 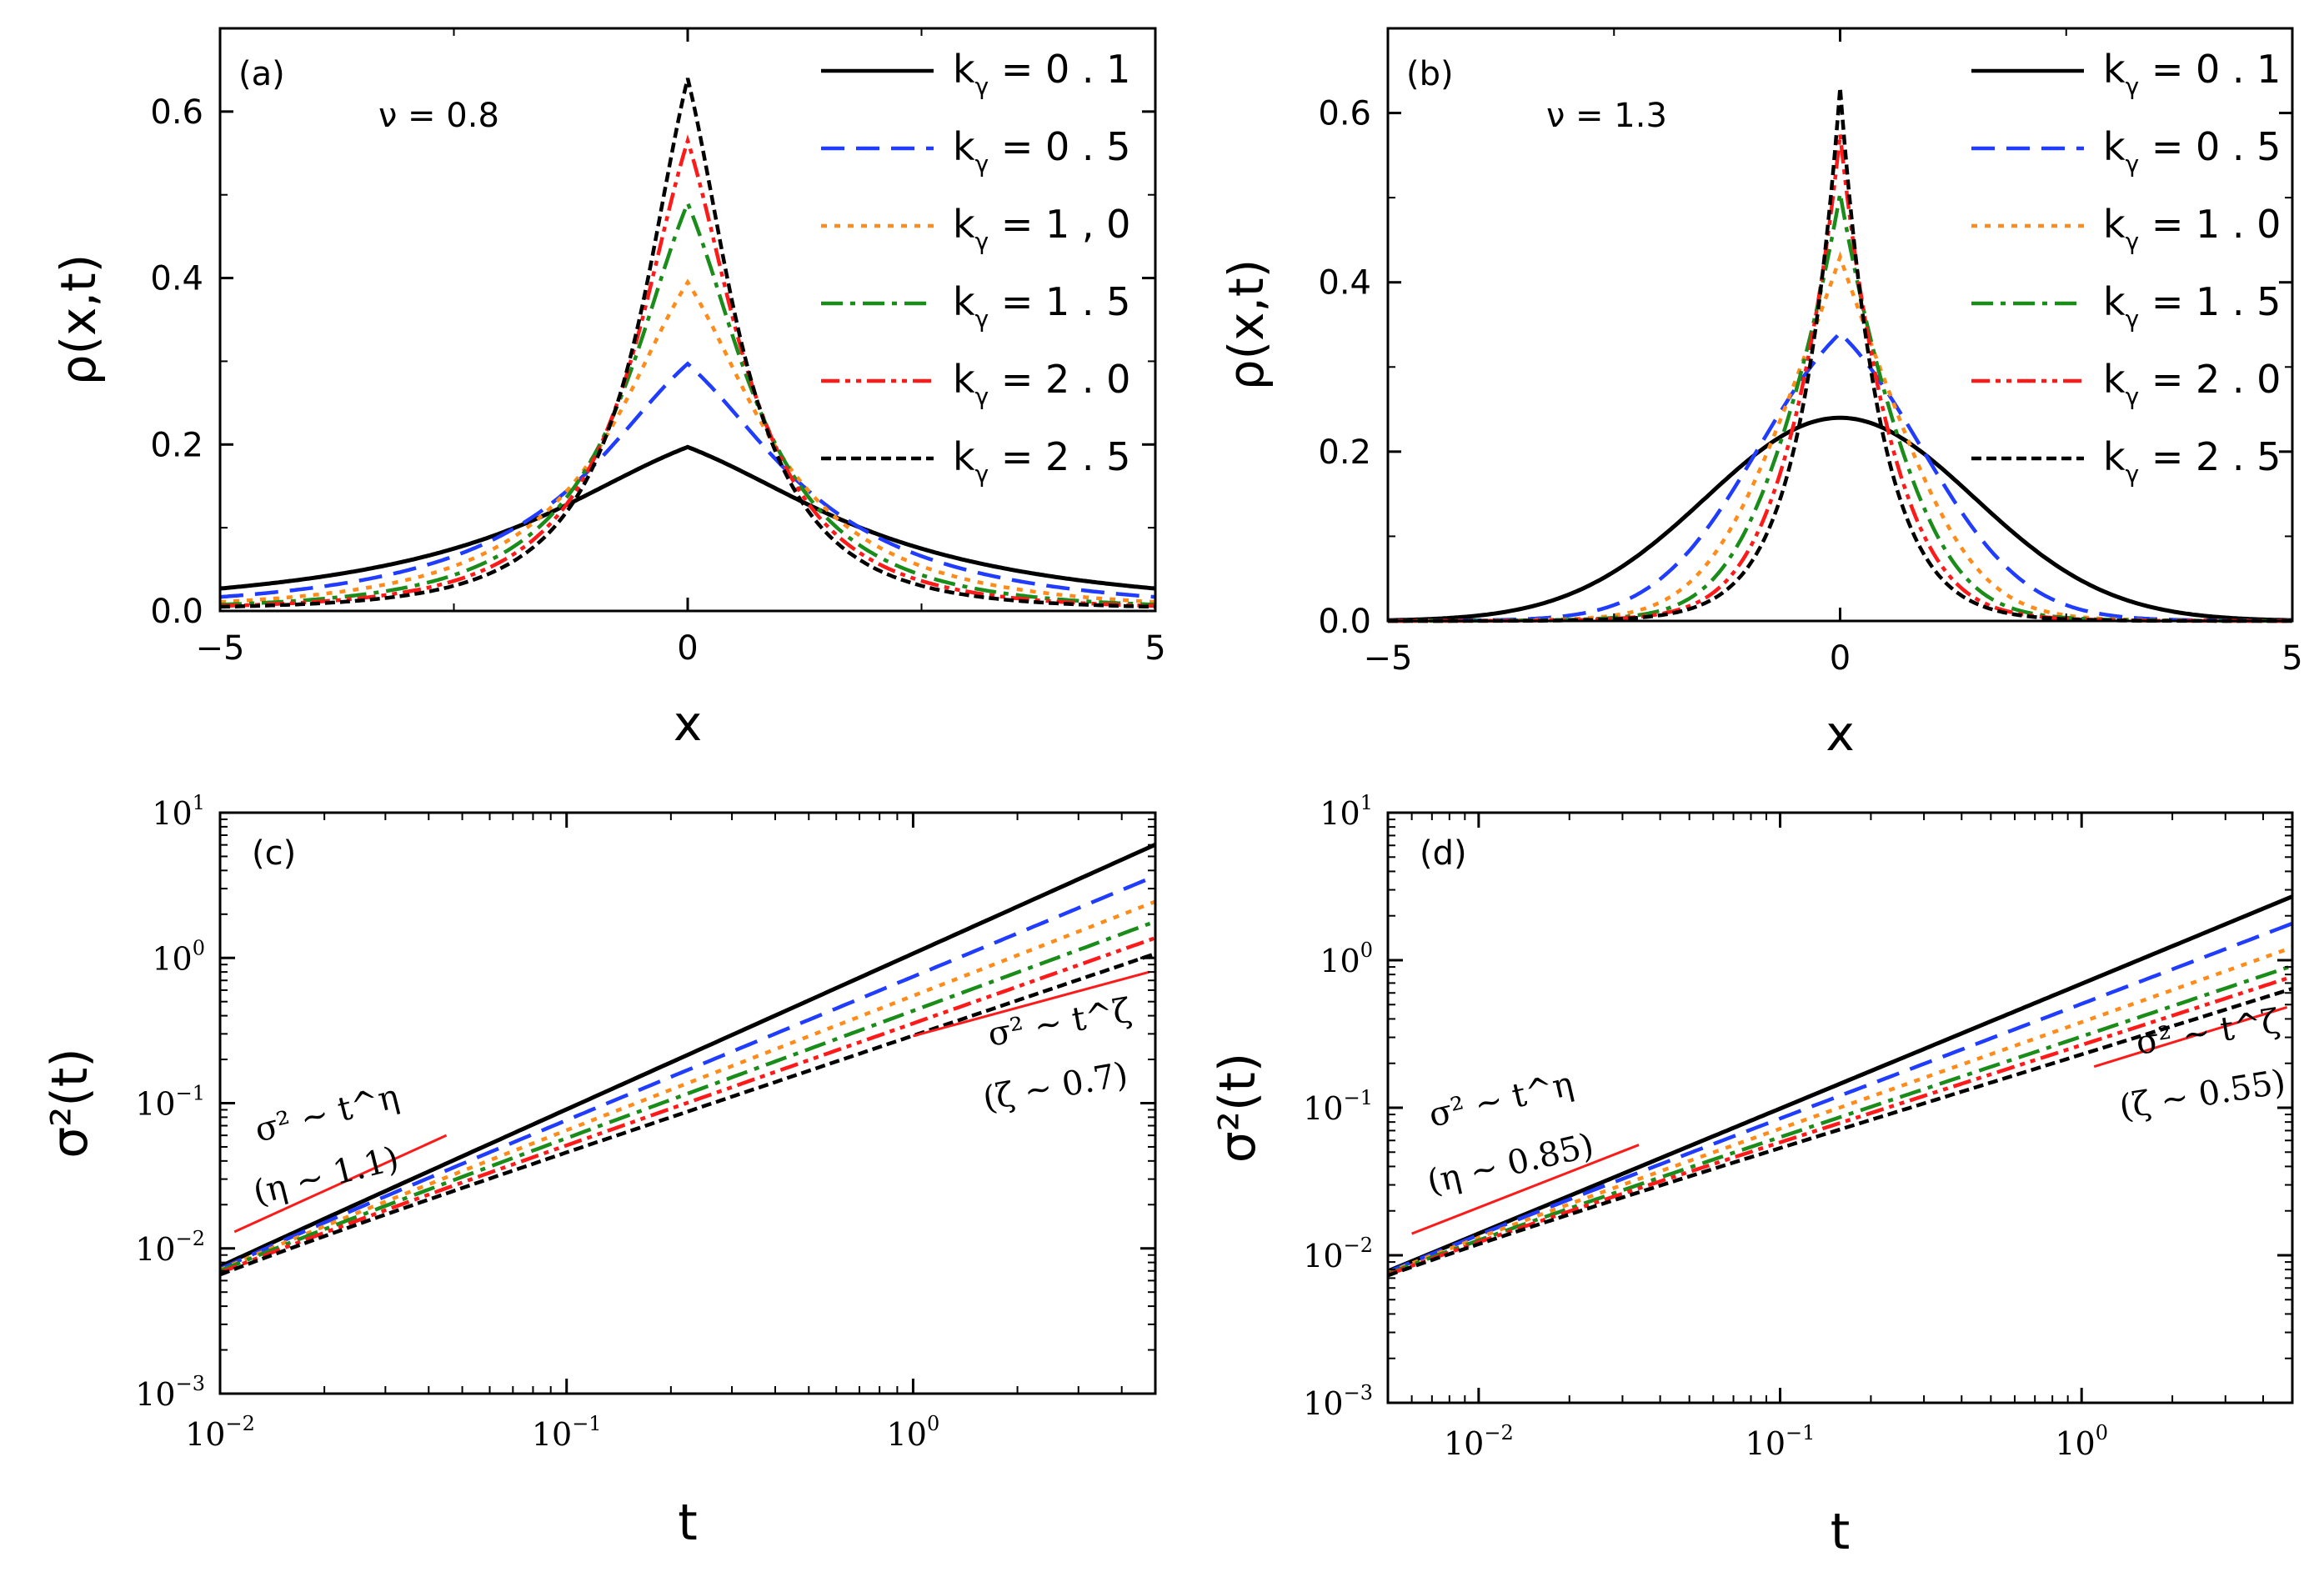 I want to click on panel-label: (a), so click(x=262, y=74).